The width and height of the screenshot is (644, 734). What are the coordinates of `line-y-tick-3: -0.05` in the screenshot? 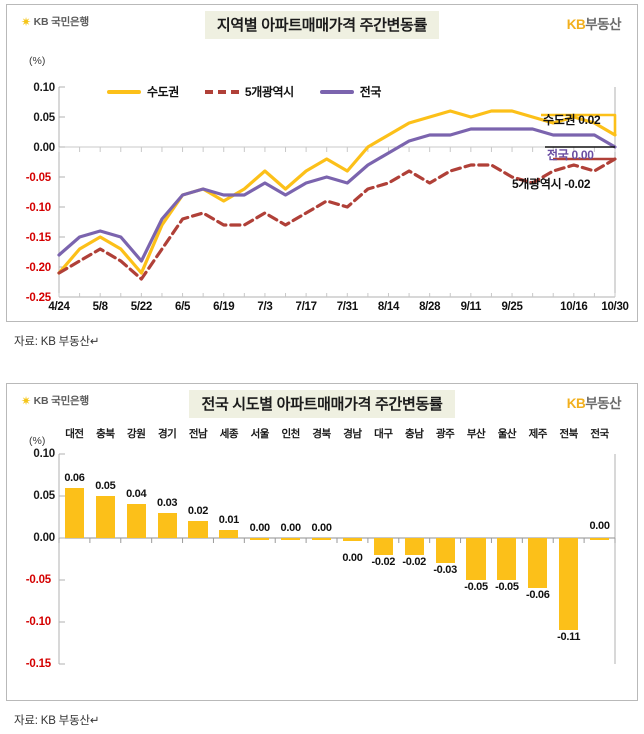 It's located at (38, 178).